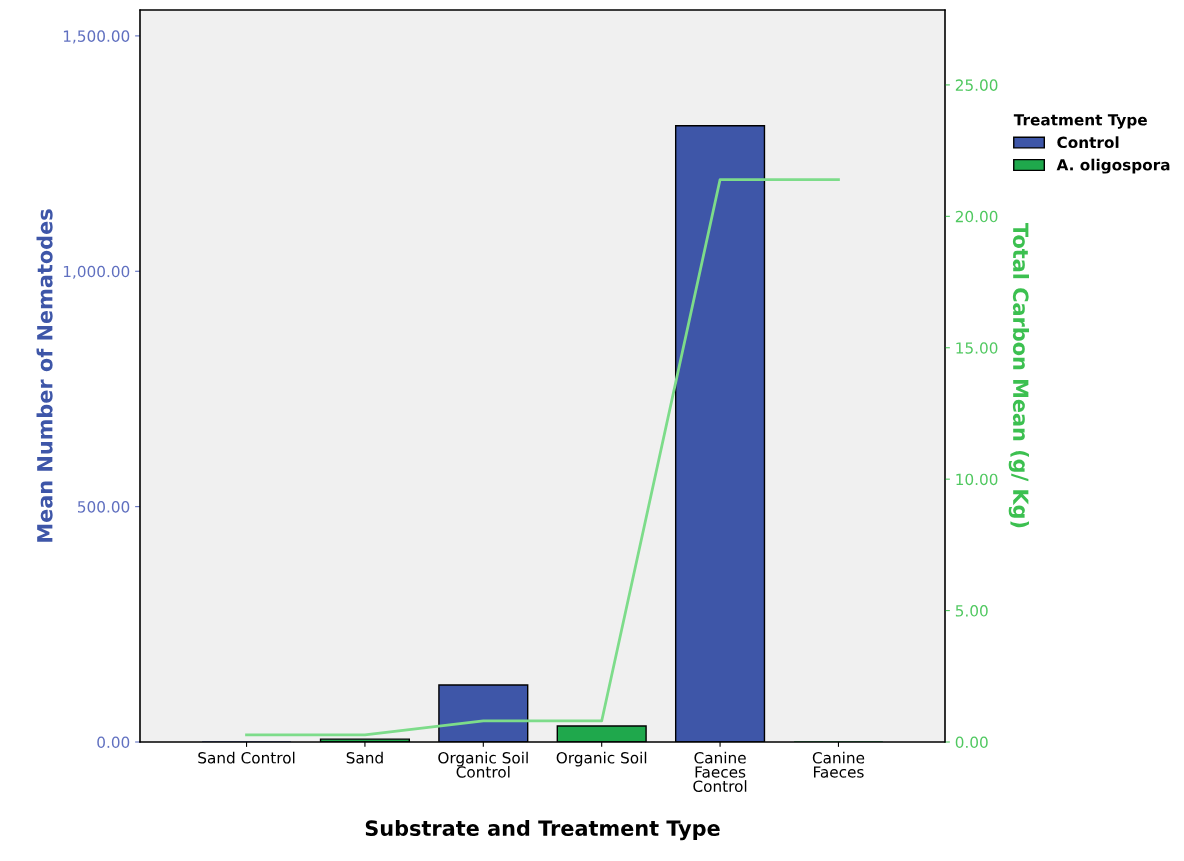 The width and height of the screenshot is (1184, 861). Describe the element at coordinates (976, 216) in the screenshot. I see `y2-tick-label: 20.00` at that location.